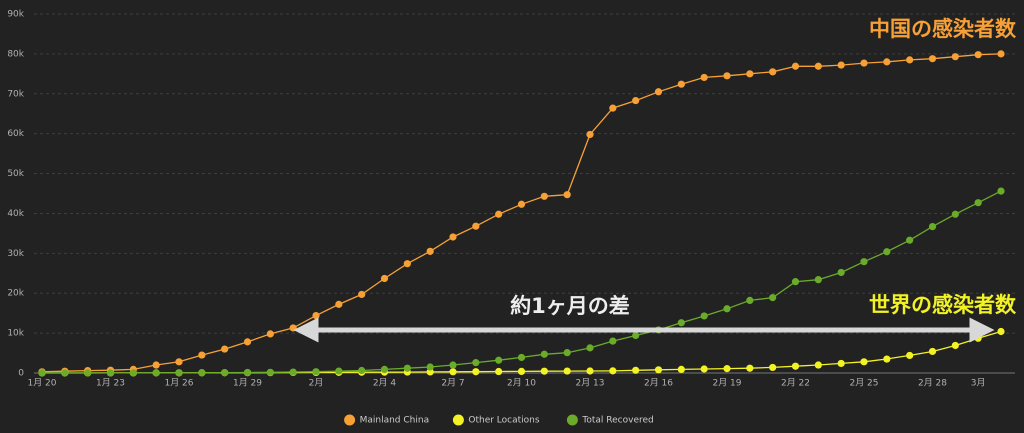  I want to click on x-tick-label: 2月 19, so click(726, 383).